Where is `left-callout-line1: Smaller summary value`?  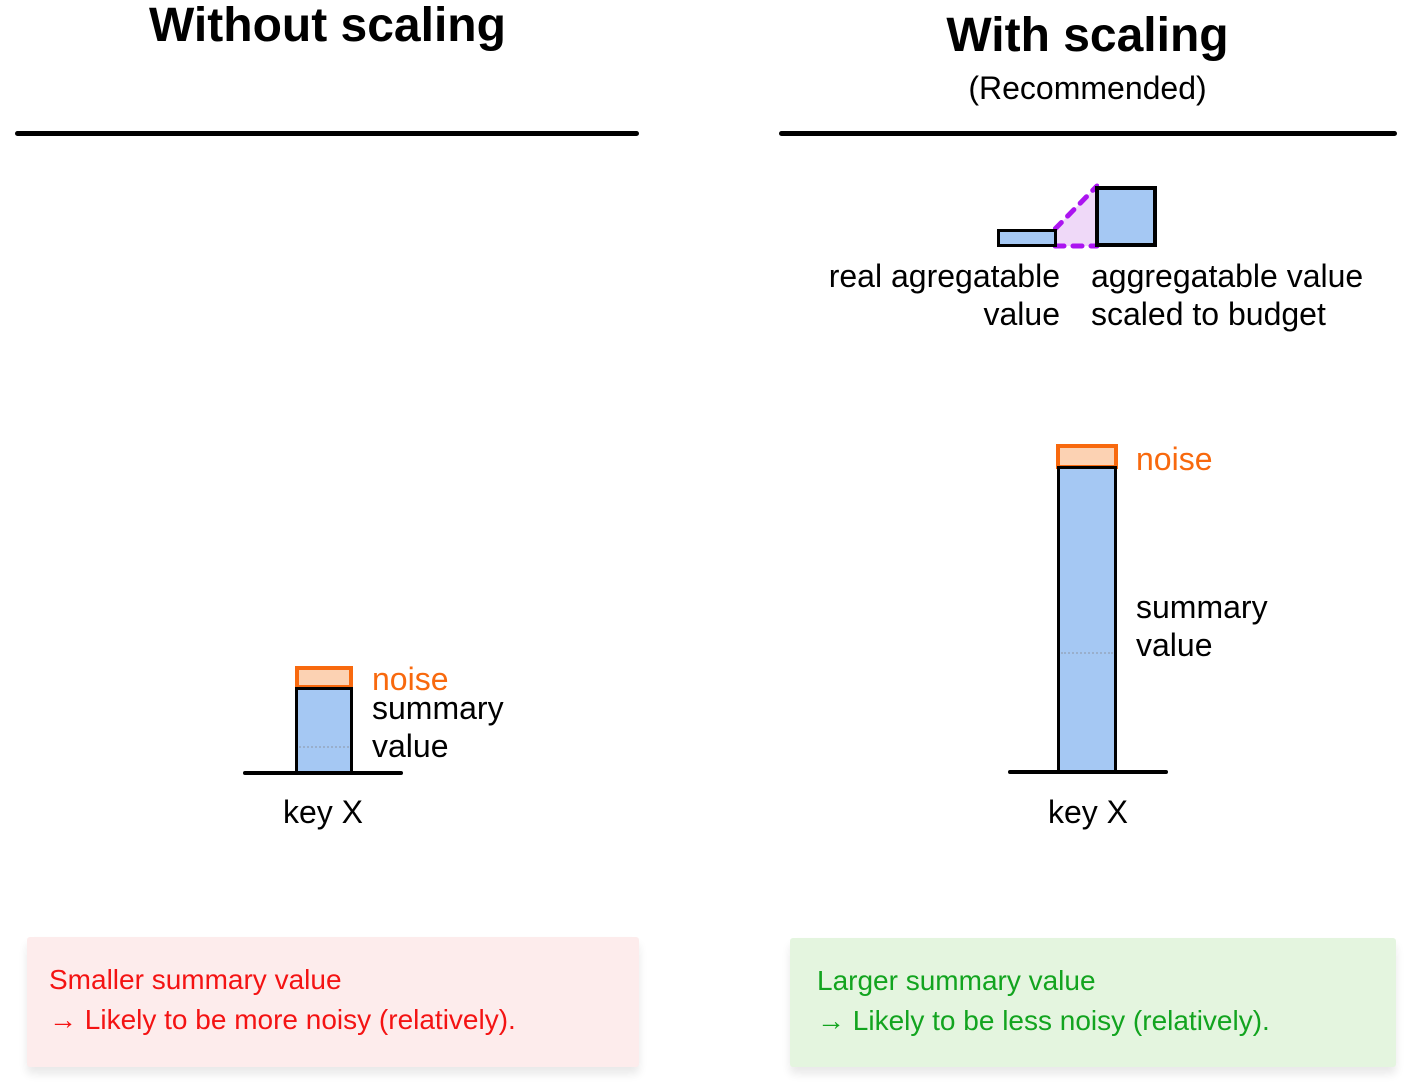
left-callout-line1: Smaller summary value is located at coordinates (195, 979).